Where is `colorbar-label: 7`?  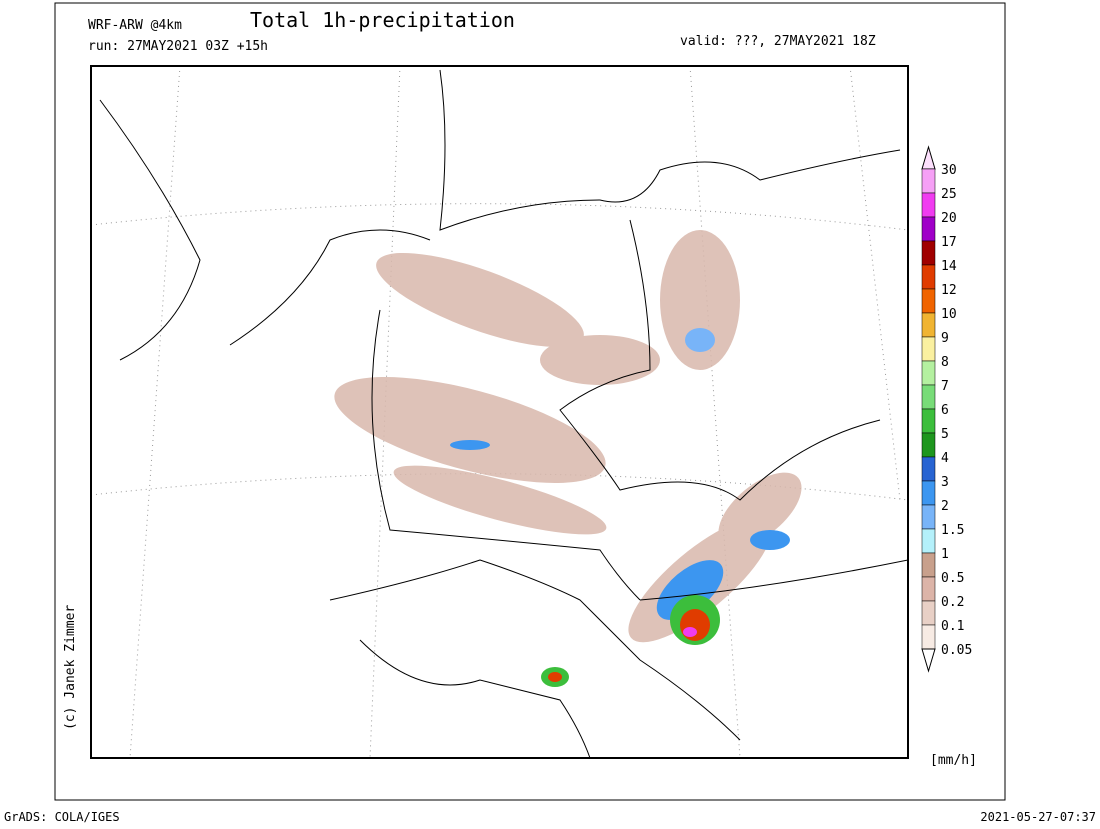 colorbar-label: 7 is located at coordinates (945, 386).